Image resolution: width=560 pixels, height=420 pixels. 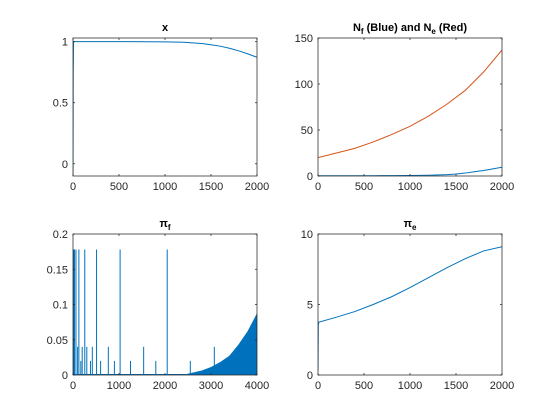 I want to click on y-tick-label: 50, so click(x=307, y=131).